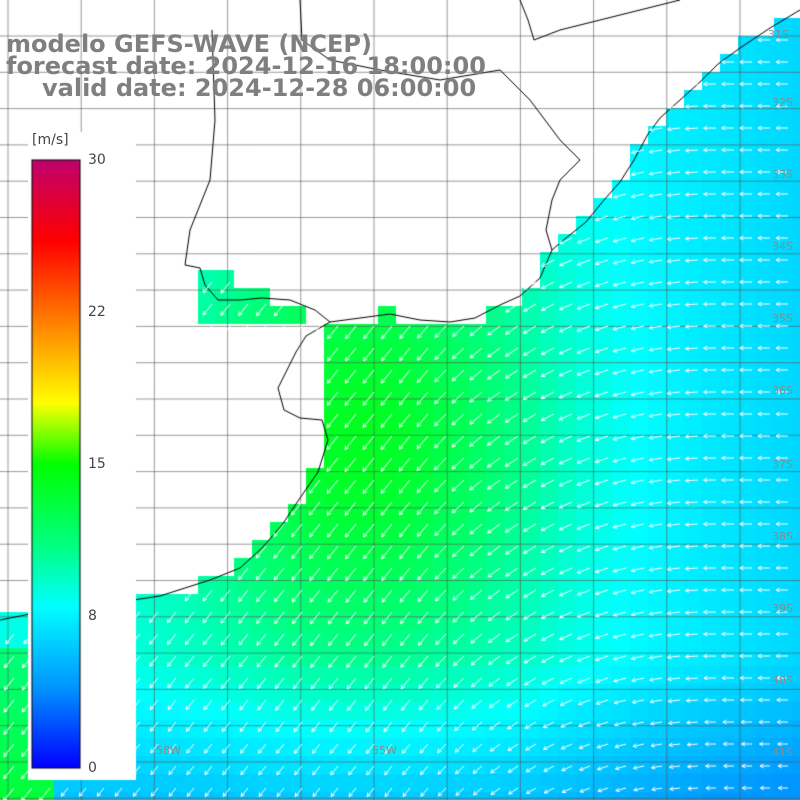 This screenshot has width=800, height=800. What do you see at coordinates (92, 616) in the screenshot?
I see `colorbar-tick-8: 8` at bounding box center [92, 616].